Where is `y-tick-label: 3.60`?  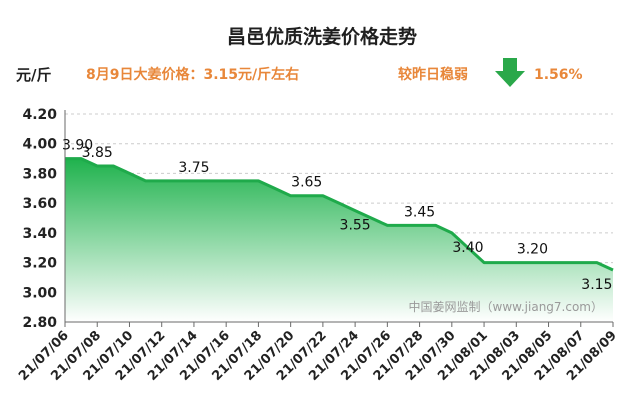 y-tick-label: 3.60 is located at coordinates (39, 204).